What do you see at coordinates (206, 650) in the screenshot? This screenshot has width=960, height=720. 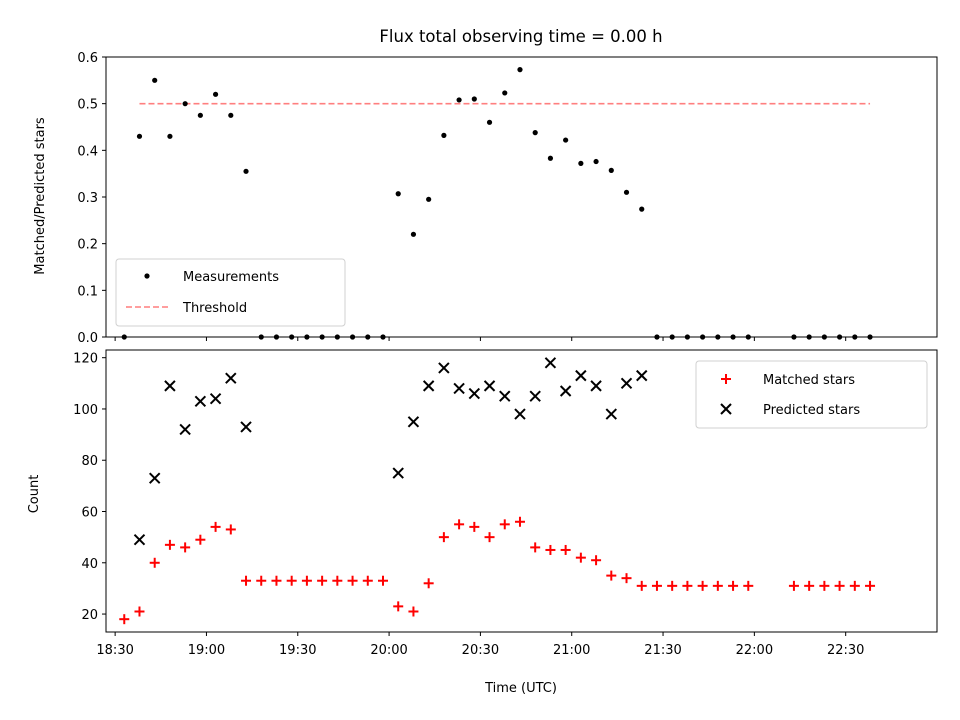 I see `x-tick-label: 19:00` at bounding box center [206, 650].